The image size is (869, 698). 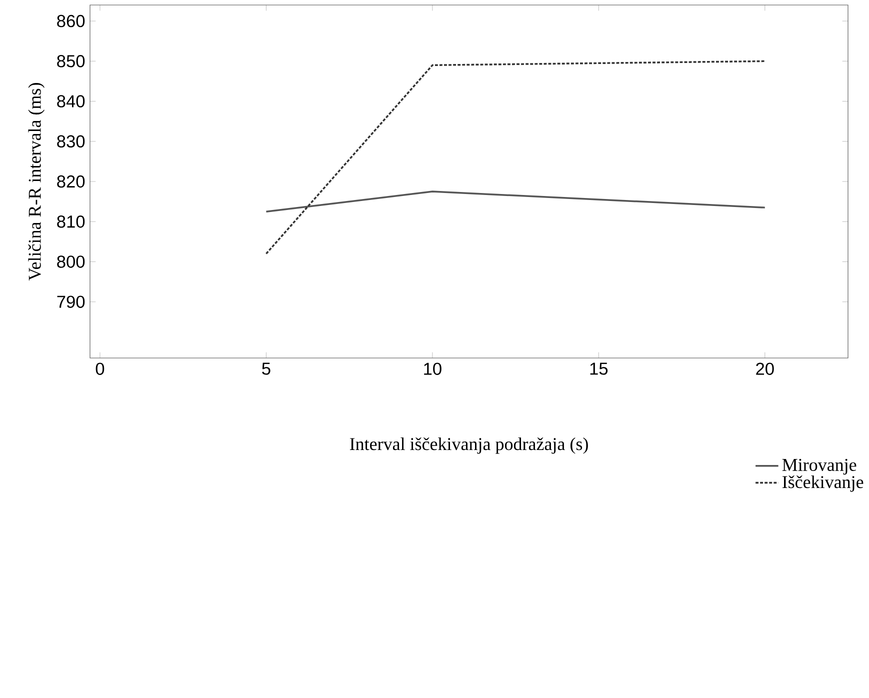 What do you see at coordinates (71, 141) in the screenshot?
I see `y-tick-label: 830` at bounding box center [71, 141].